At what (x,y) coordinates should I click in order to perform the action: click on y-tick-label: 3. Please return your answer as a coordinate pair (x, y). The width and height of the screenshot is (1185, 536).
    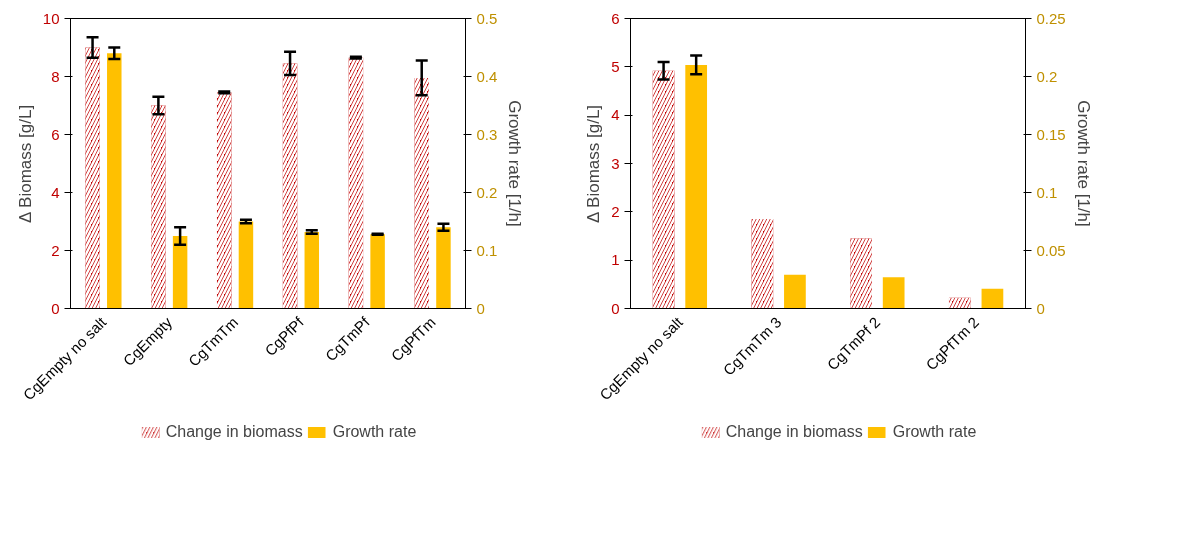
    Looking at the image, I should click on (615, 163).